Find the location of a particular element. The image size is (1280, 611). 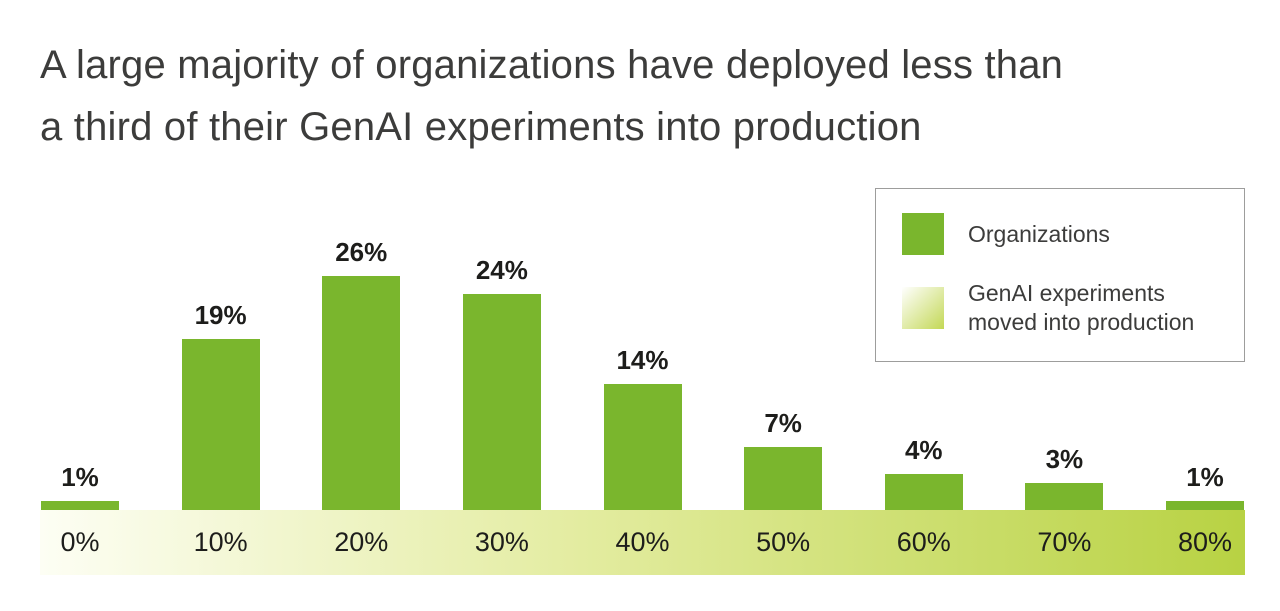

bar-column: 7% is located at coordinates (783, 459).